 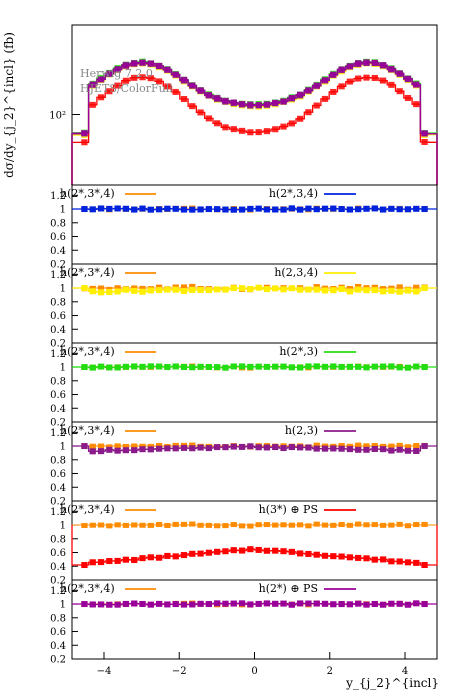 I want to click on legend-series-label: h(2,3), so click(x=301, y=430).